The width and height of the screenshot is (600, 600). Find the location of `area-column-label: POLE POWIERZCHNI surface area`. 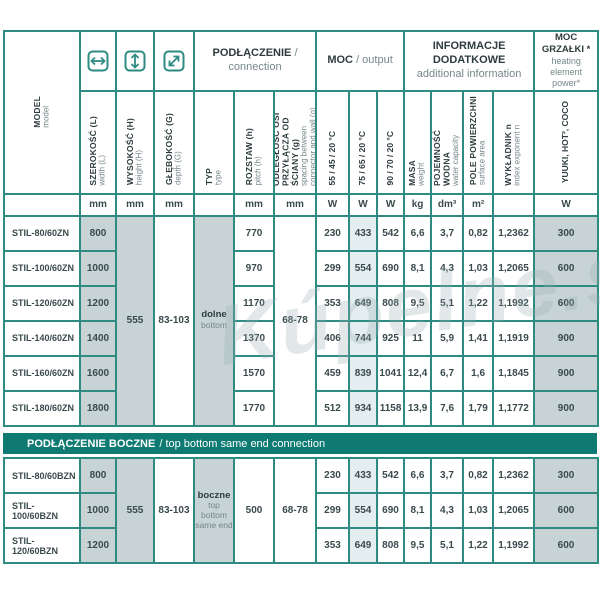

area-column-label: POLE POWIERZCHNI surface area is located at coordinates (478, 142).